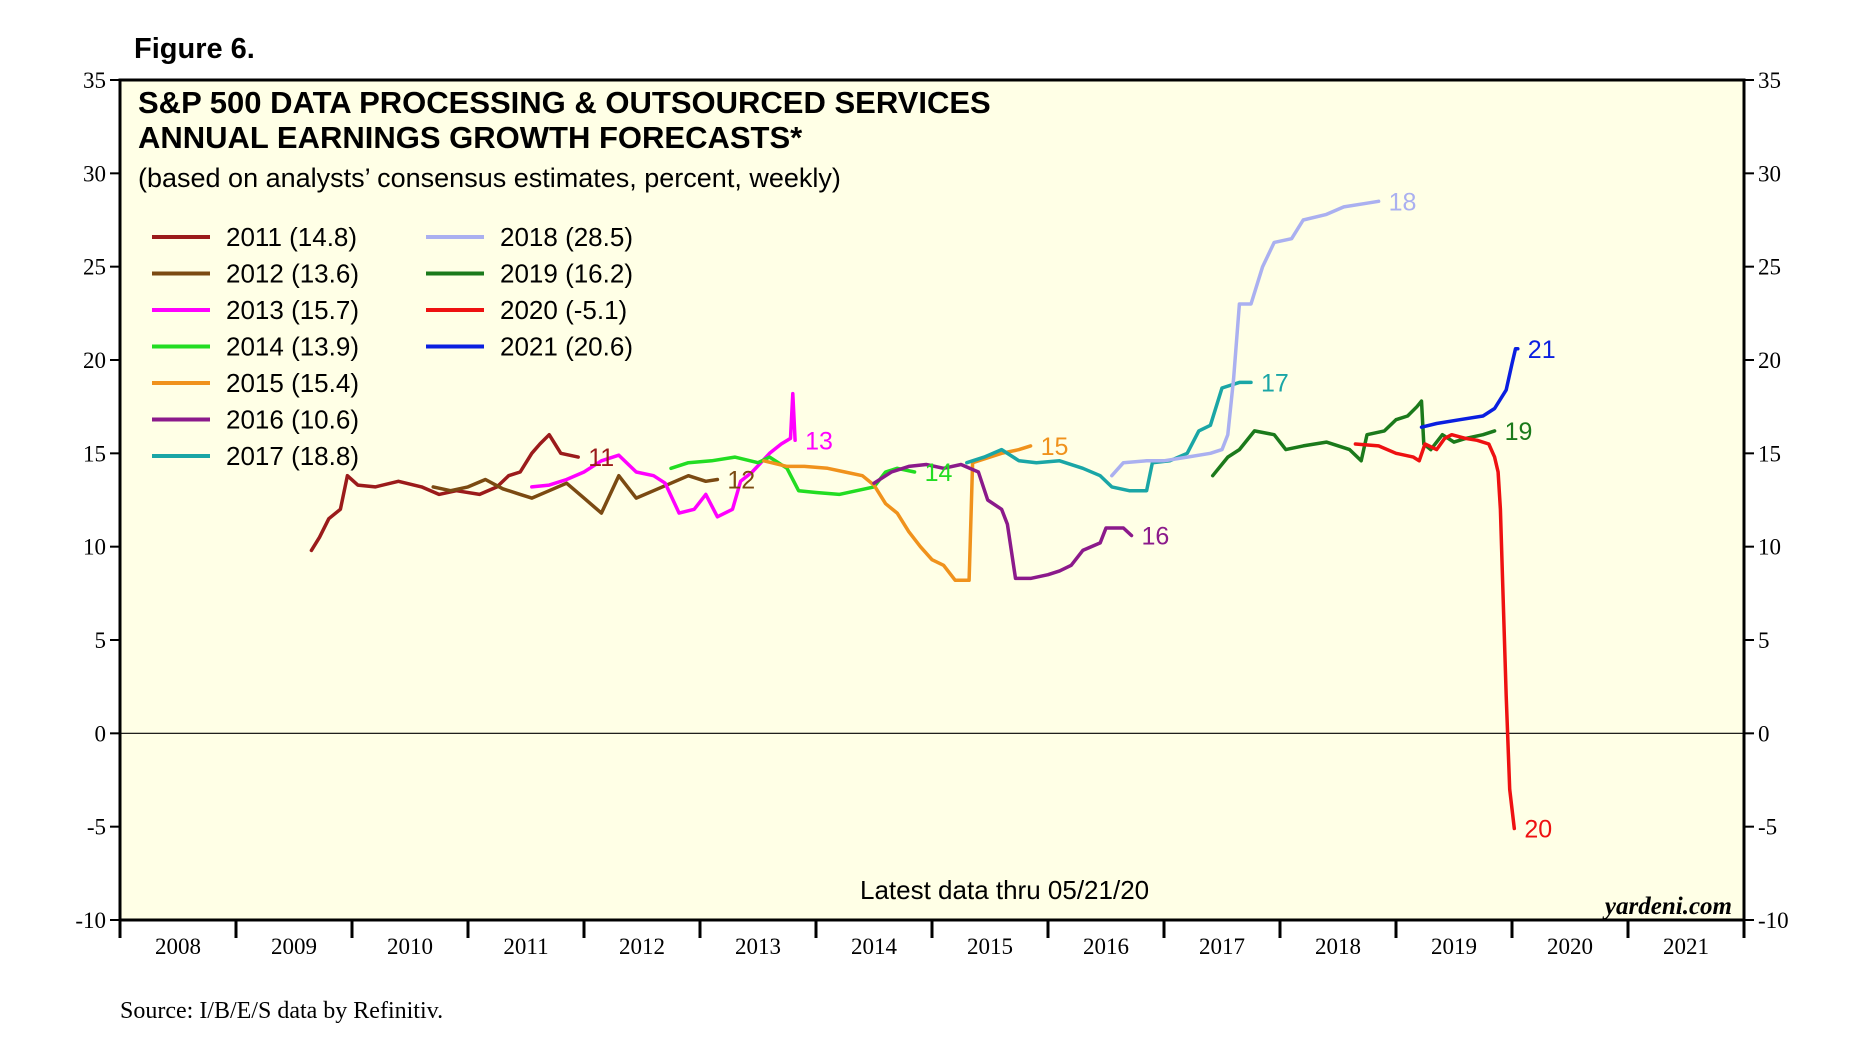 This screenshot has height=1054, width=1860. What do you see at coordinates (1767, 827) in the screenshot?
I see `y-tick-label-right: -5` at bounding box center [1767, 827].